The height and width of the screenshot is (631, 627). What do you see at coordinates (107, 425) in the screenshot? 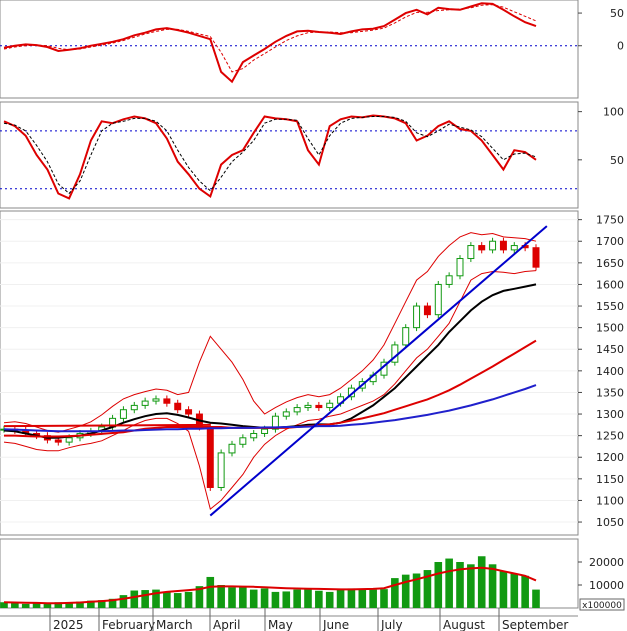
I see `trendline` at bounding box center [107, 425].